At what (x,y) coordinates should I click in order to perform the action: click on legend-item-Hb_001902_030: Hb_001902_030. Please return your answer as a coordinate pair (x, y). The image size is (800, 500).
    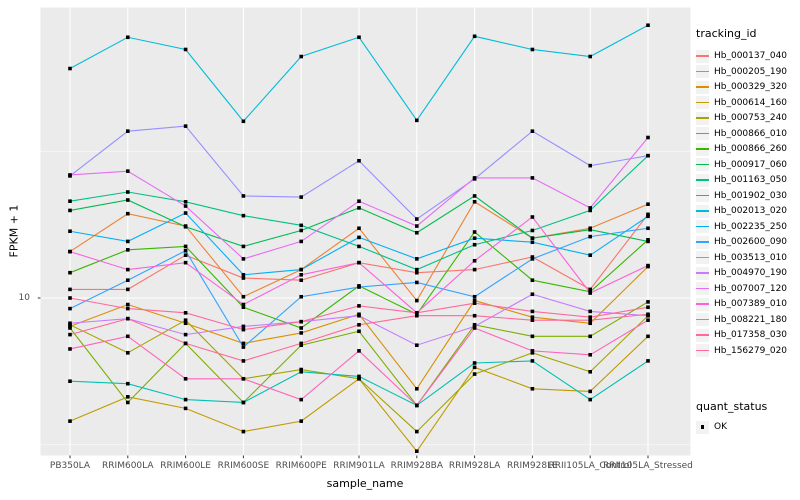
    Looking at the image, I should click on (741, 196).